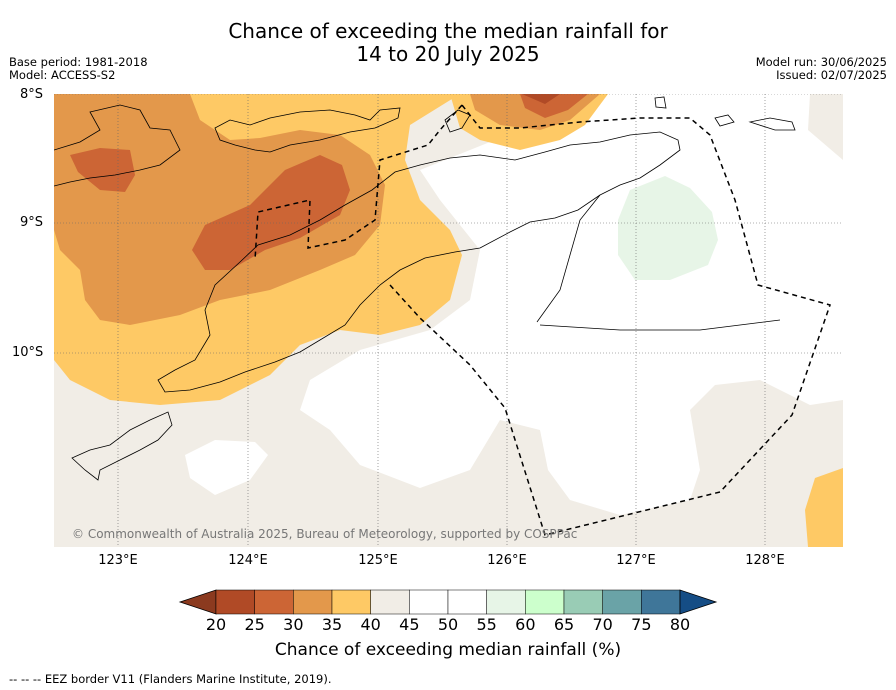 This screenshot has width=896, height=690. What do you see at coordinates (821, 62) in the screenshot?
I see `model-run-text: Model run: 30/06/2025` at bounding box center [821, 62].